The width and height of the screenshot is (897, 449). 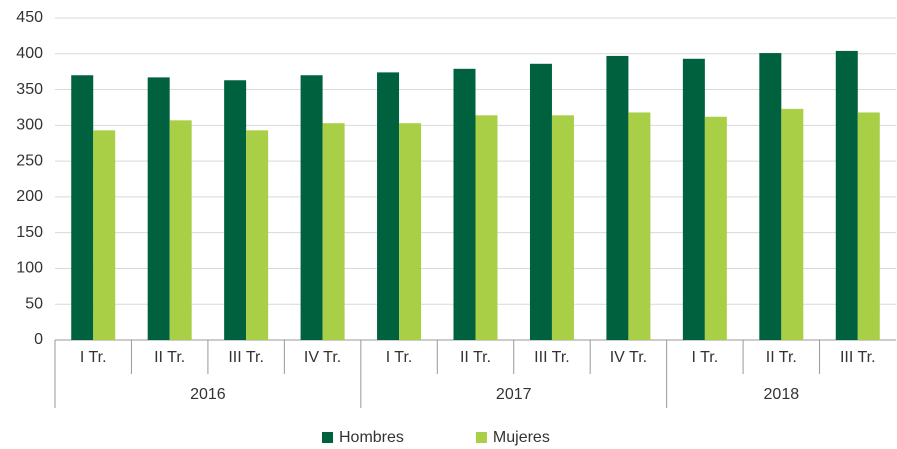 What do you see at coordinates (208, 394) in the screenshot?
I see `group-label: 2016` at bounding box center [208, 394].